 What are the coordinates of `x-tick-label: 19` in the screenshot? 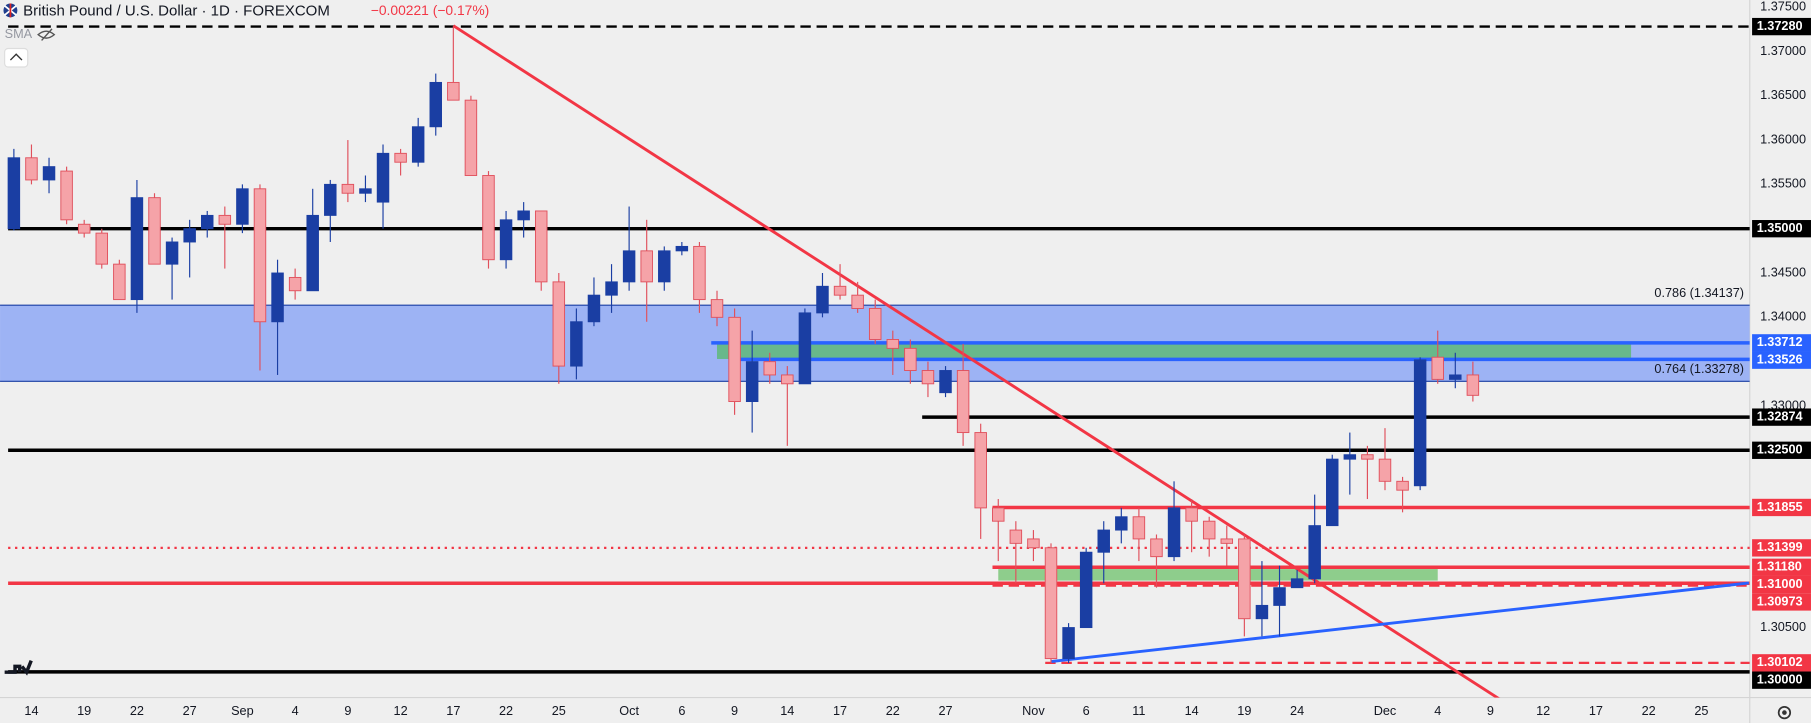 It's located at (1244, 711).